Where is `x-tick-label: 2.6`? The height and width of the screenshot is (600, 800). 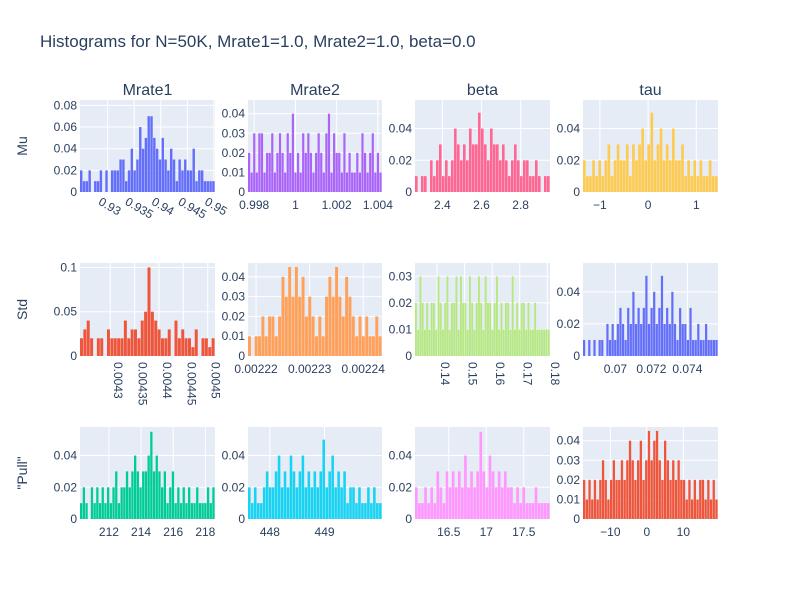
x-tick-label: 2.6 is located at coordinates (481, 205).